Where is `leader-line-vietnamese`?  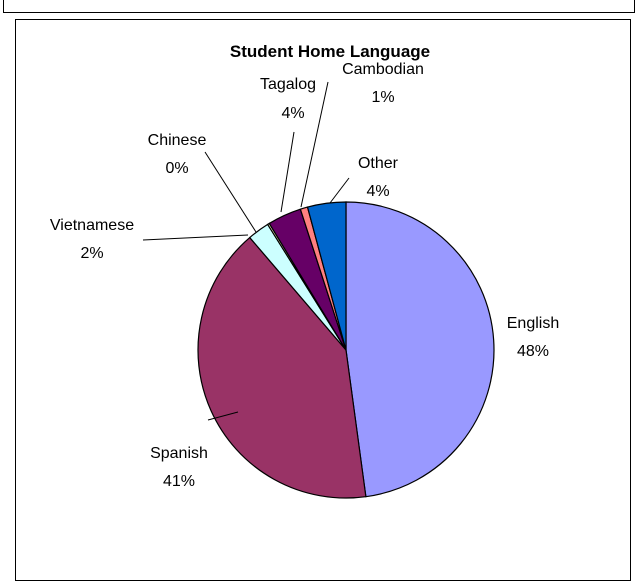 leader-line-vietnamese is located at coordinates (195, 237).